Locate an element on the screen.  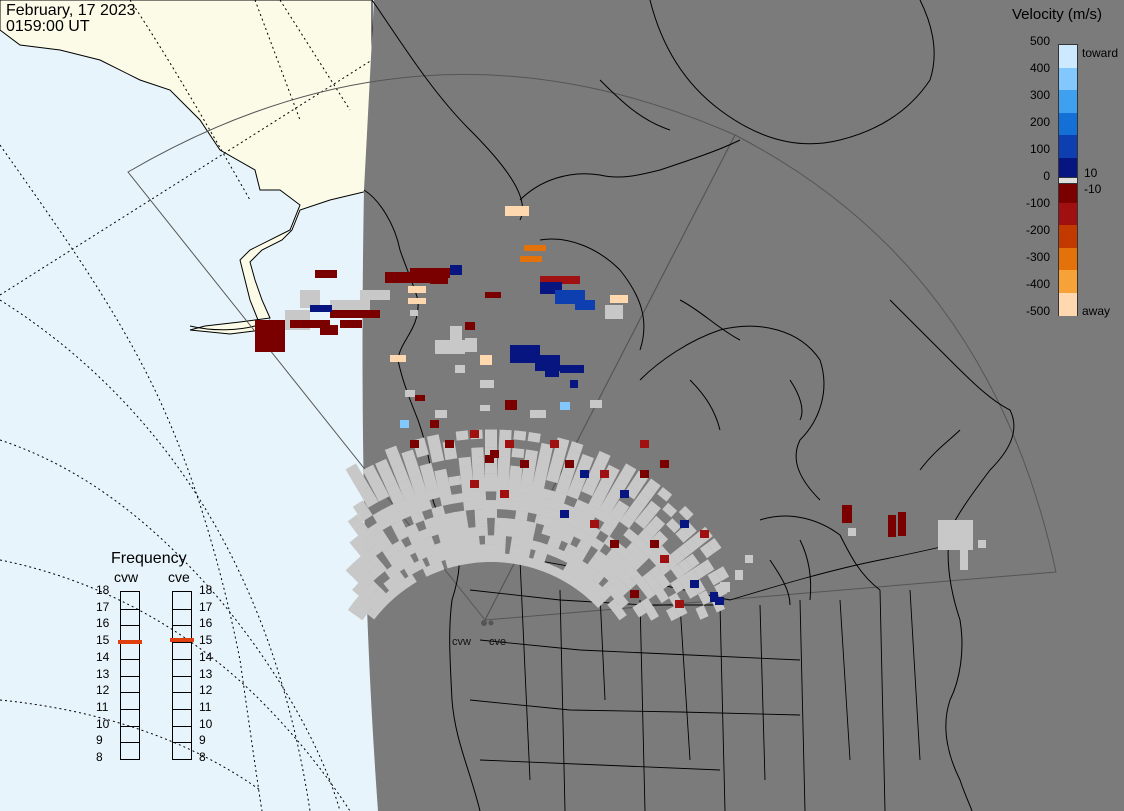
cve-site-marker is located at coordinates (491, 623).